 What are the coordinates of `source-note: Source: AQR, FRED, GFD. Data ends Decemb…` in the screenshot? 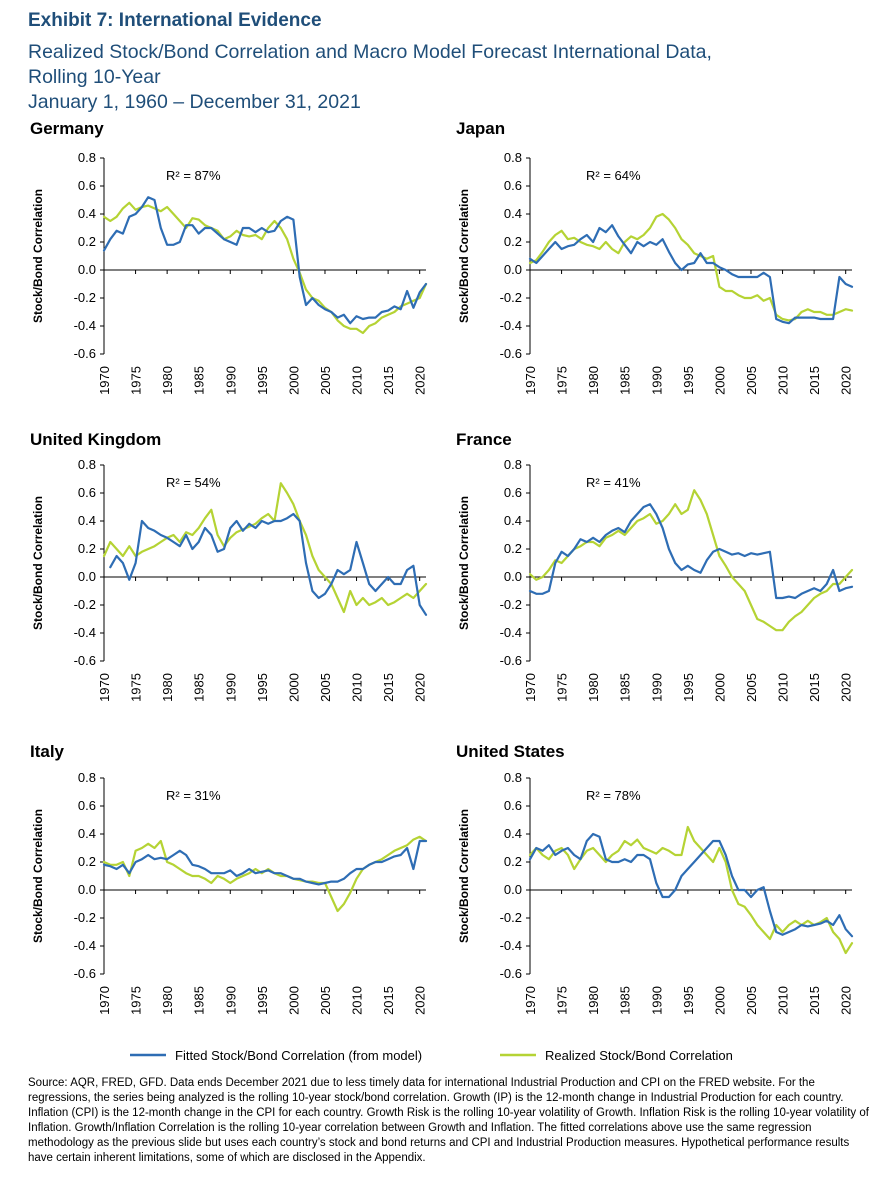 It's located at (448, 1120).